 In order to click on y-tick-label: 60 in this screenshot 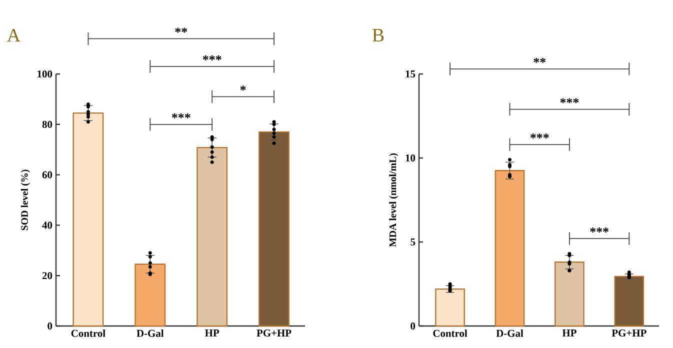, I will do `click(47, 174)`.